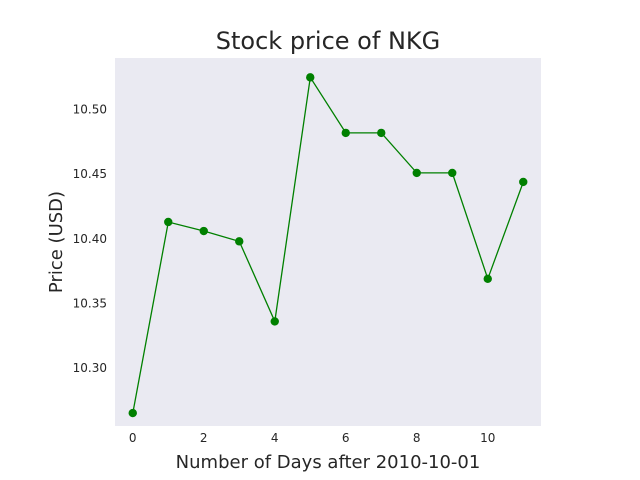  I want to click on chart-title: Stock price of NKG, so click(328, 41).